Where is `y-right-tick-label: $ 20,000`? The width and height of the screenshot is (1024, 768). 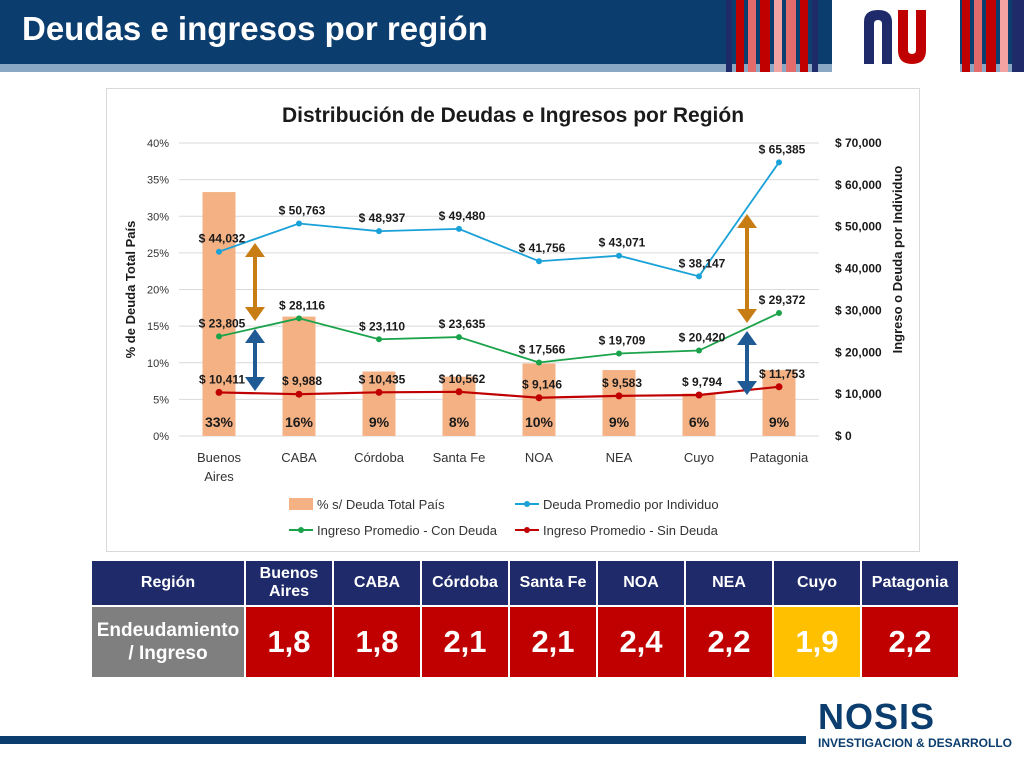 y-right-tick-label: $ 20,000 is located at coordinates (858, 352).